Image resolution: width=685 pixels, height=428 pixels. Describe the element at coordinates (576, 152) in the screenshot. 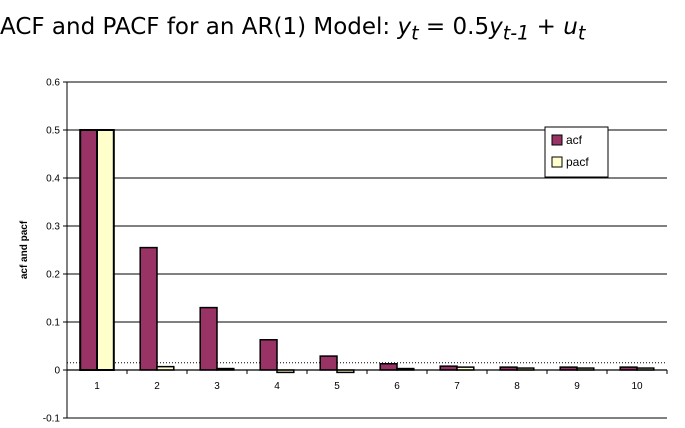

I see `legend: acf pacf` at that location.